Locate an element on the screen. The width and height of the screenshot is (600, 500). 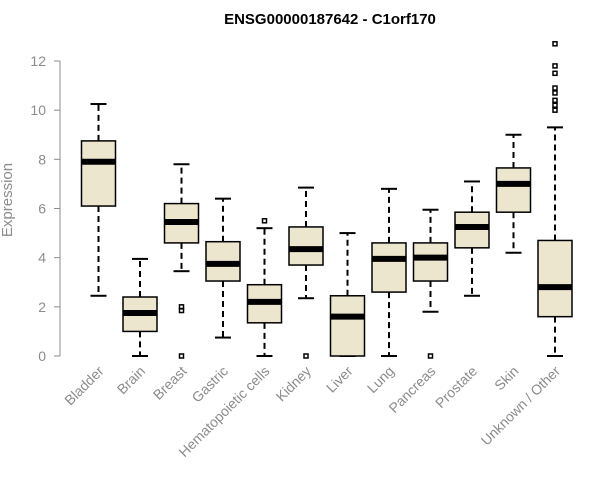
x-category-label: Prostate is located at coordinates (456, 387).